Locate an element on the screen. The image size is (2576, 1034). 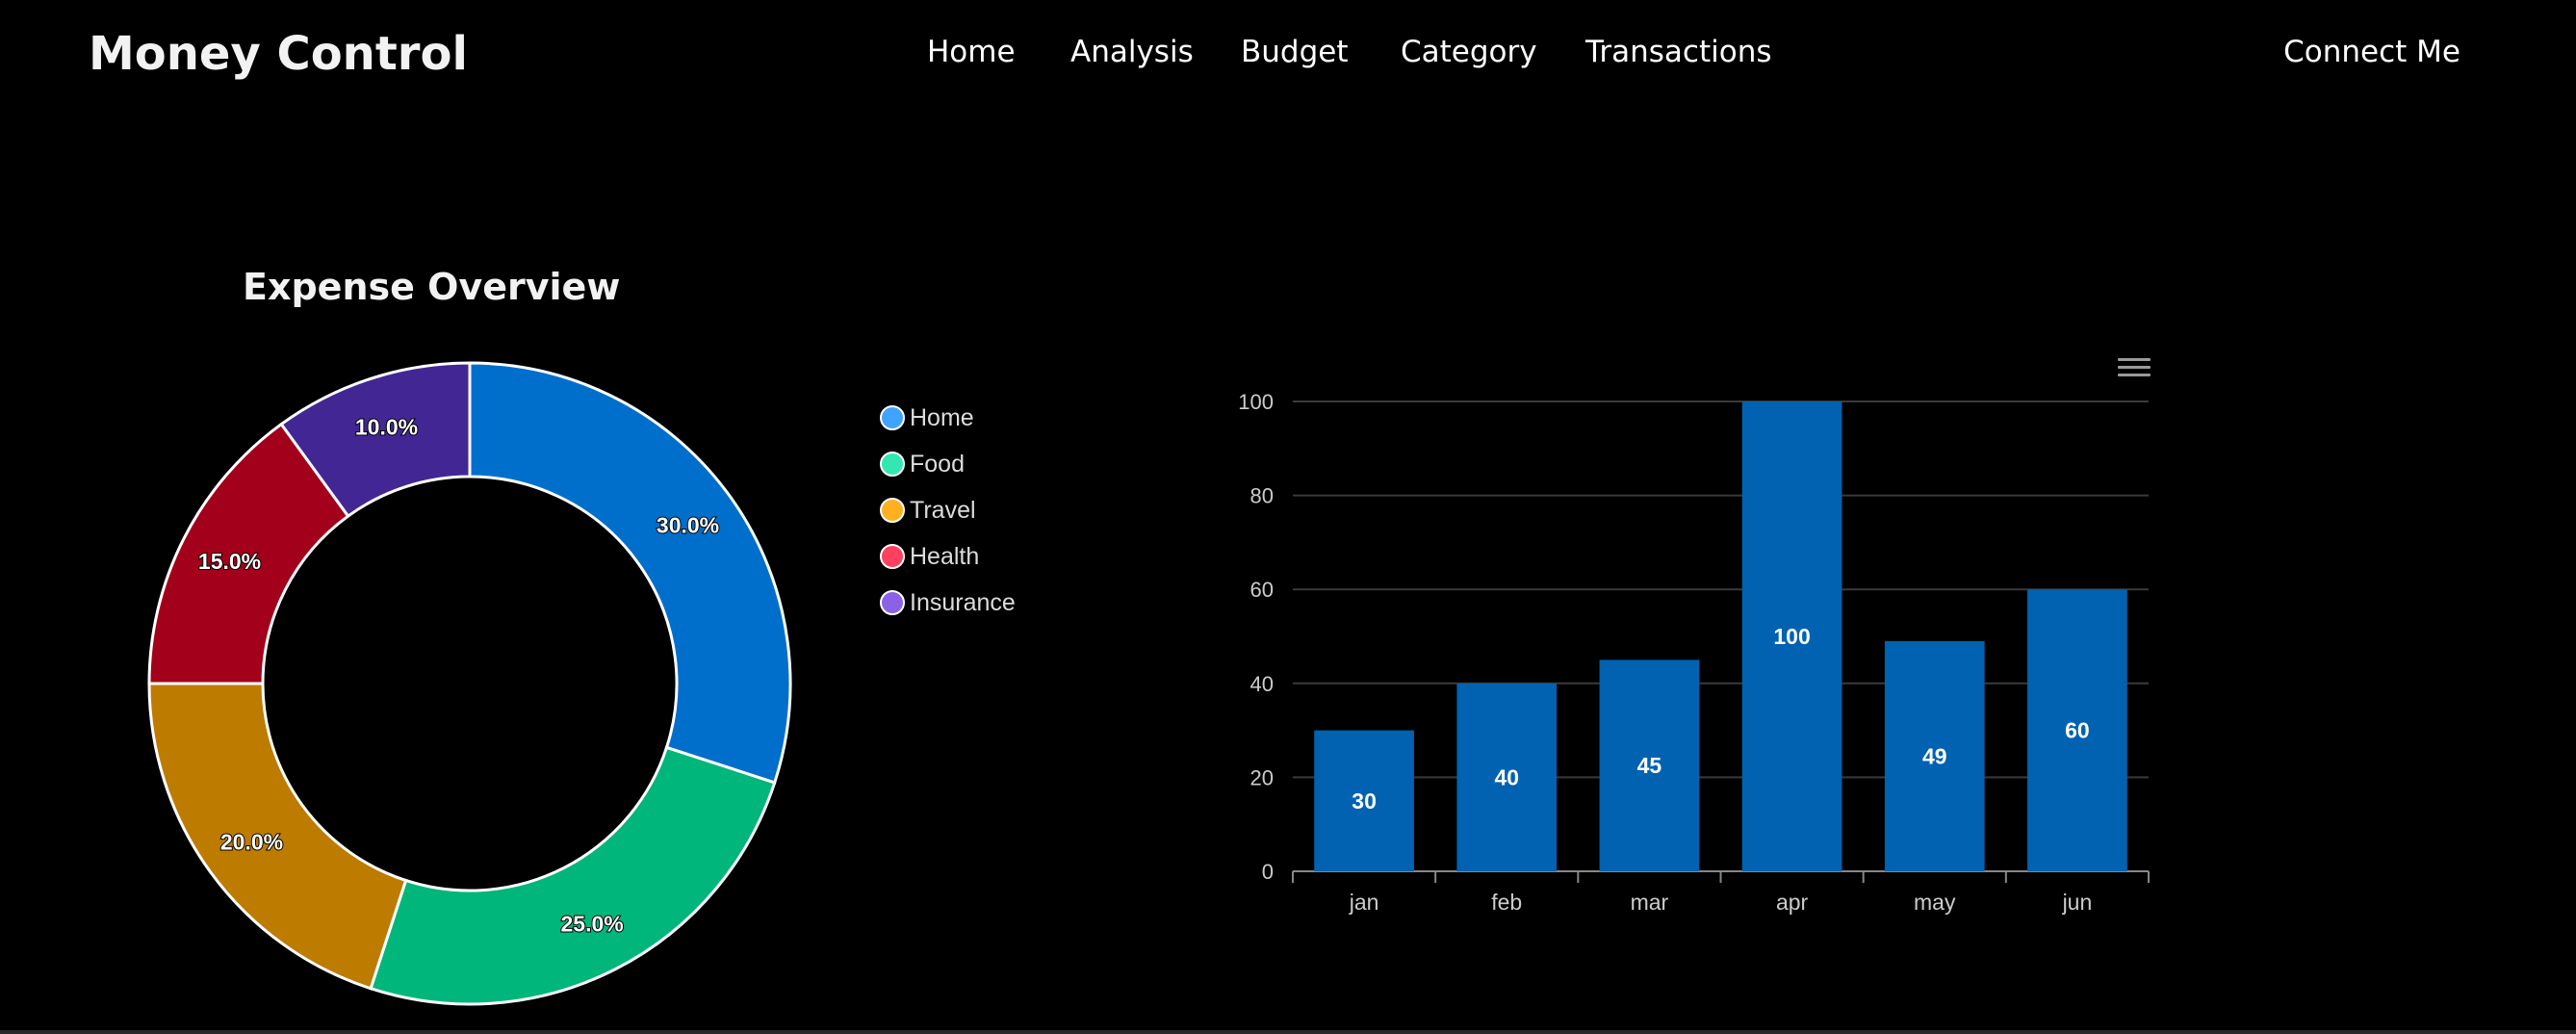
x-tick-label: jun is located at coordinates (2077, 903).